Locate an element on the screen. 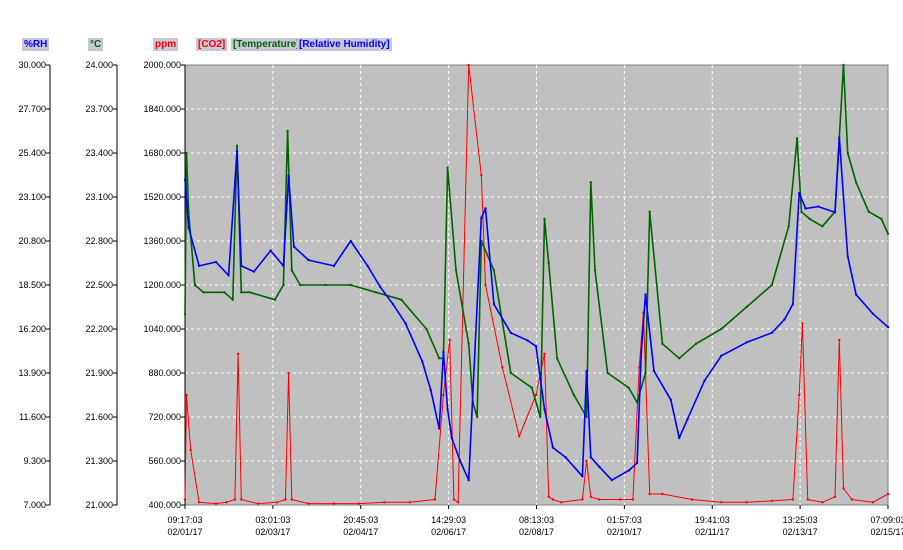 The image size is (903, 550). x-tick-time: 03:01:03 is located at coordinates (272, 520).